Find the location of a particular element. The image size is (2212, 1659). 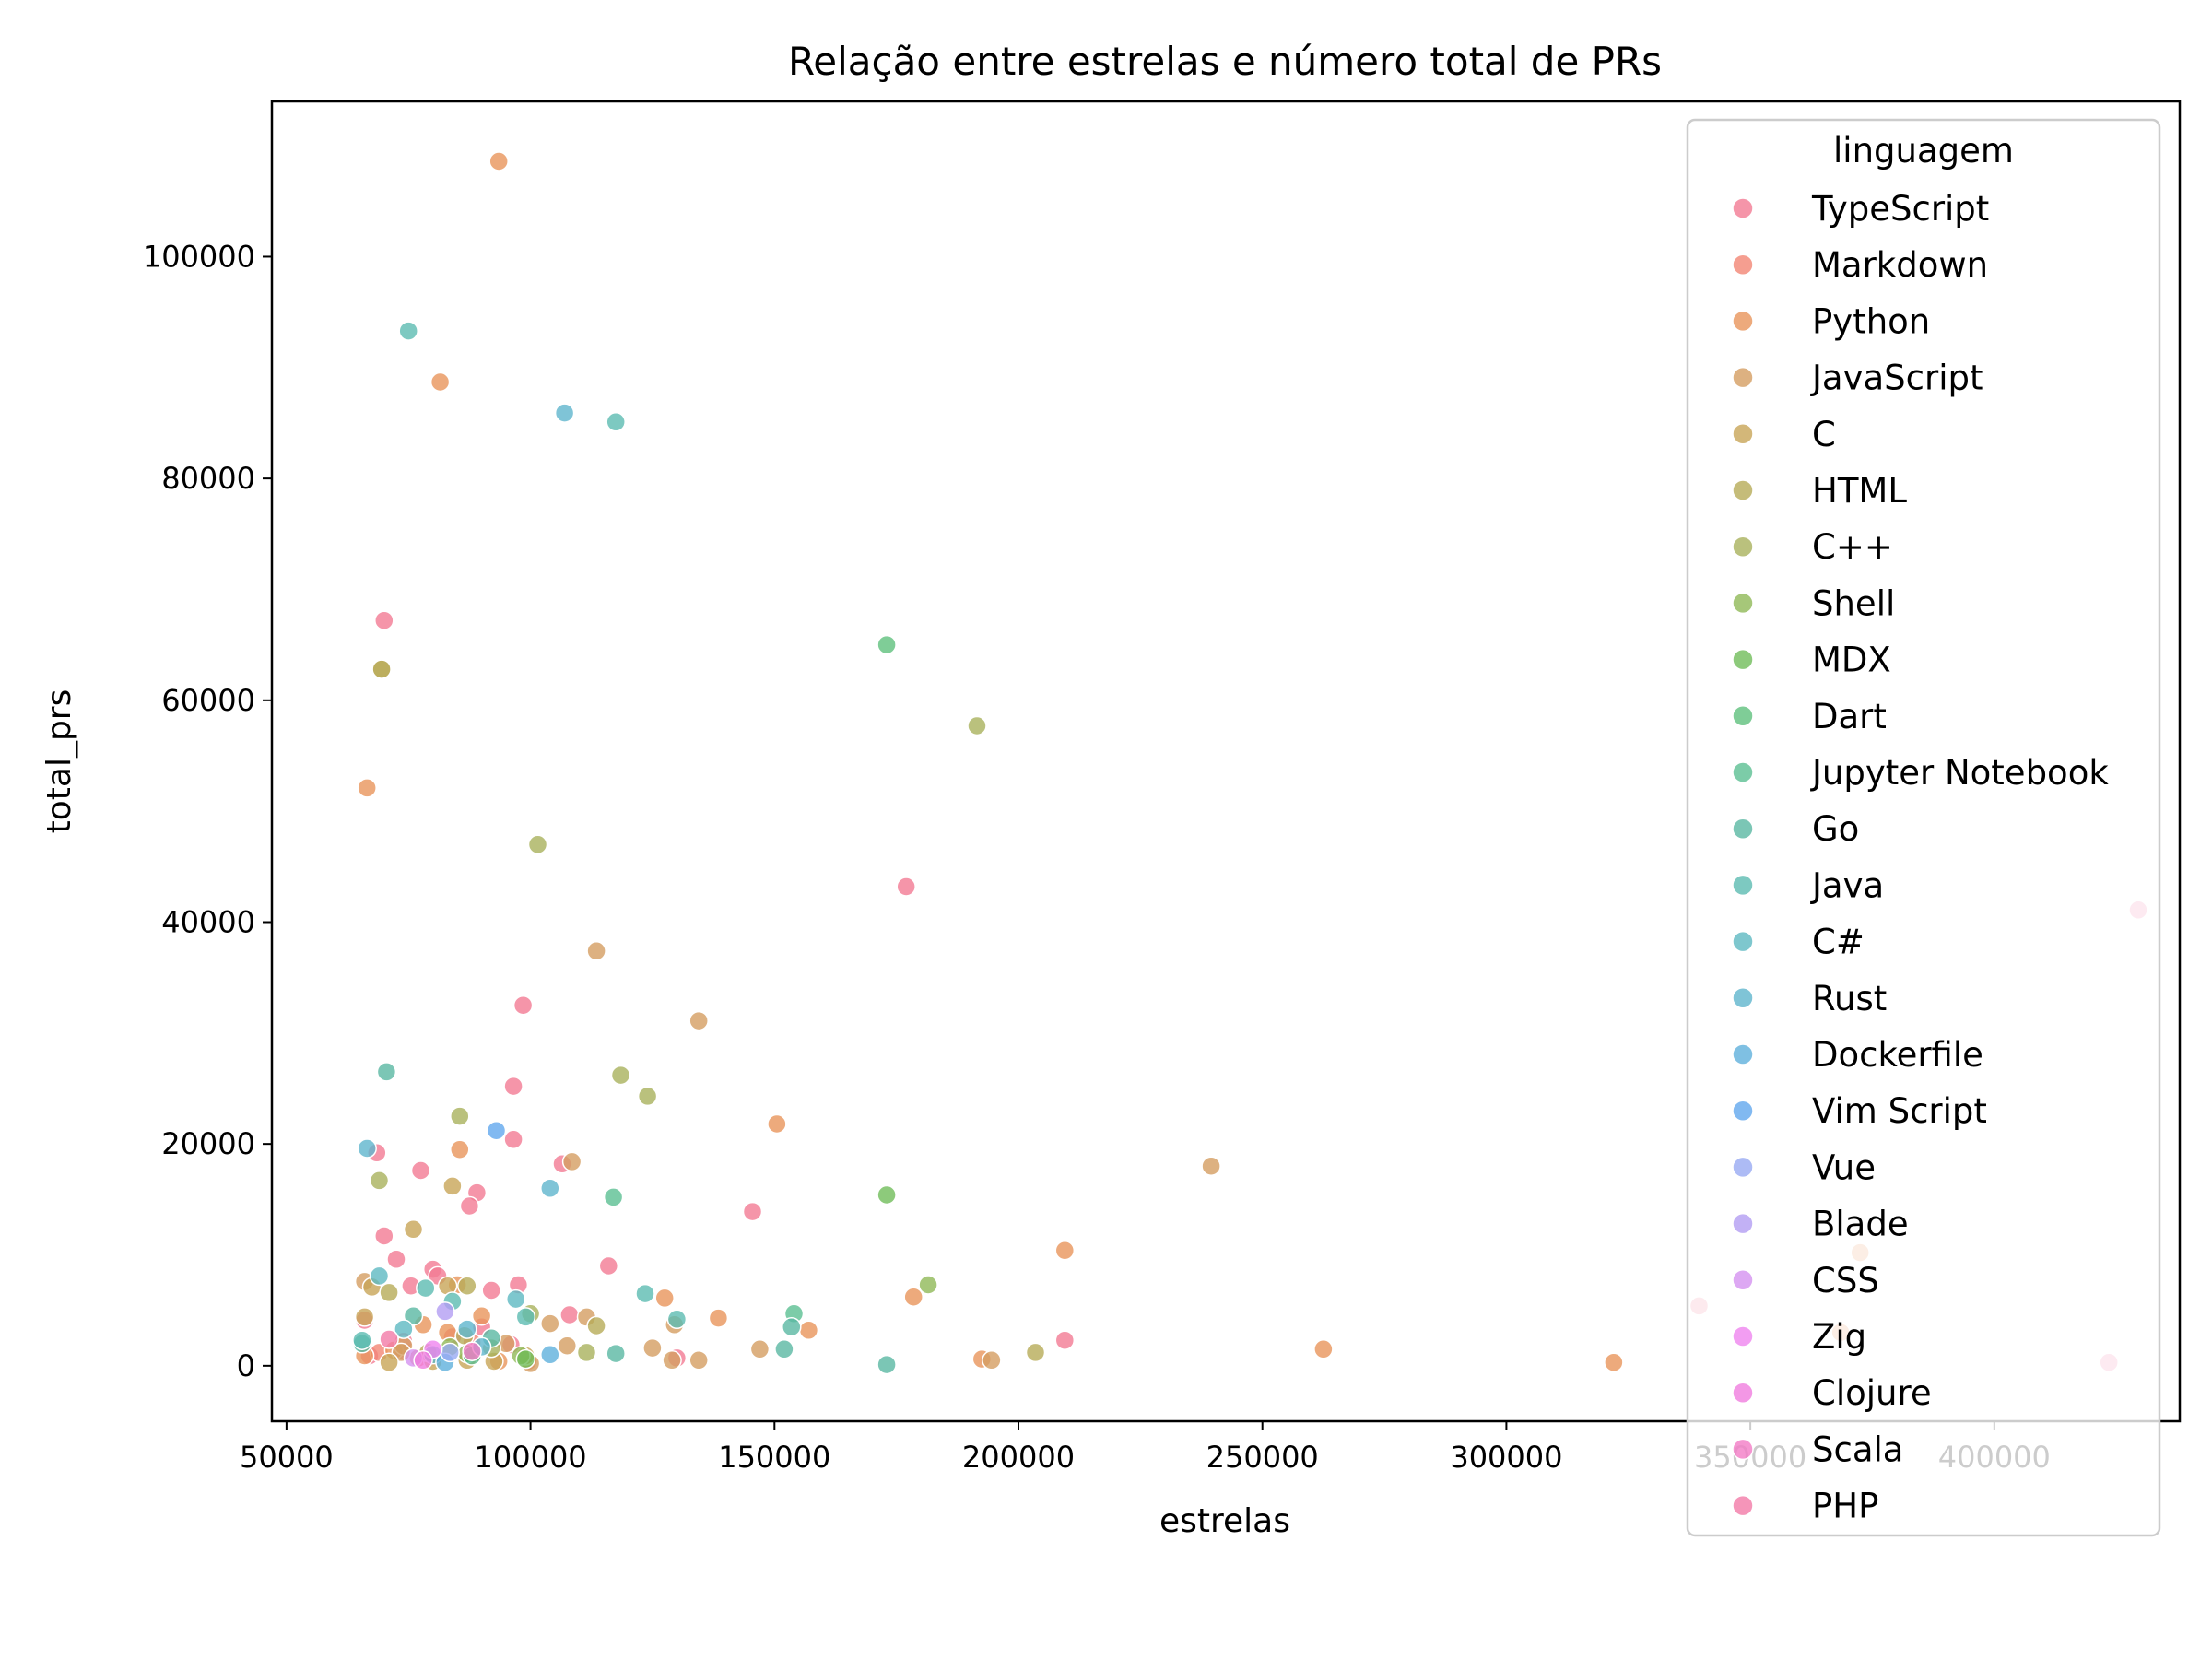

legend-marker-vue is located at coordinates (1743, 1167).